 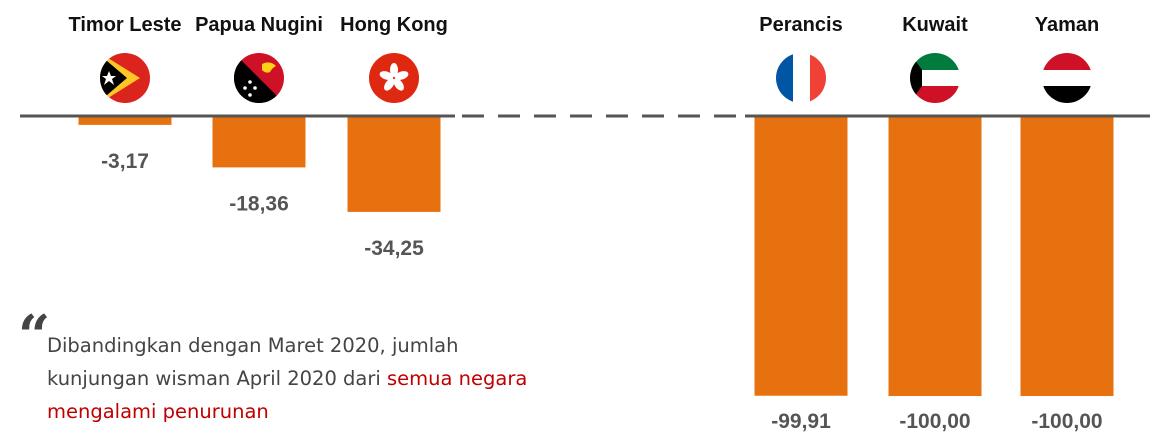 I want to click on flag-yaman, so click(x=1067, y=78).